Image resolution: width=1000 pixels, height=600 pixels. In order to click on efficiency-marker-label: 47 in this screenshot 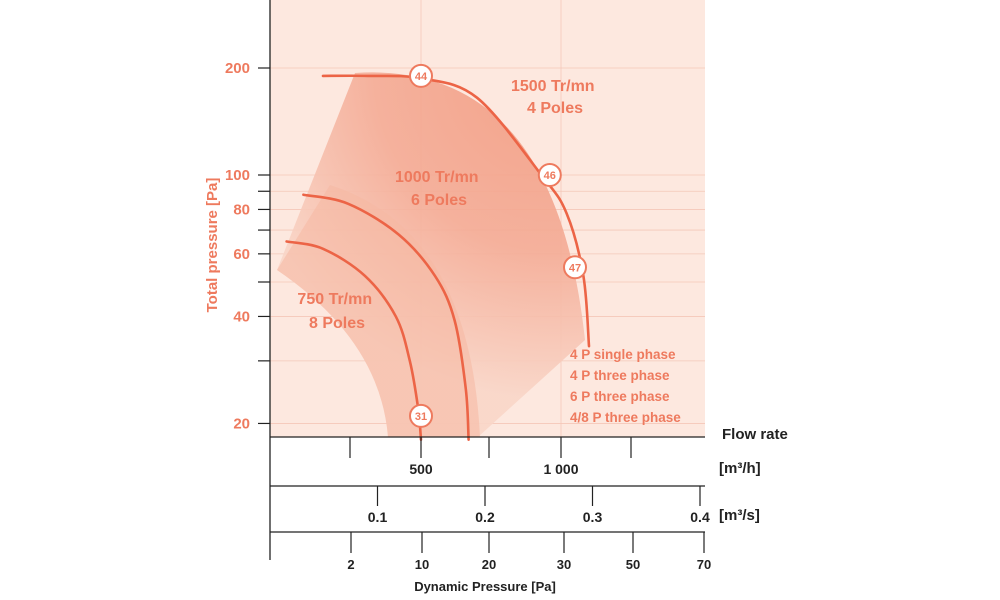, I will do `click(575, 268)`.